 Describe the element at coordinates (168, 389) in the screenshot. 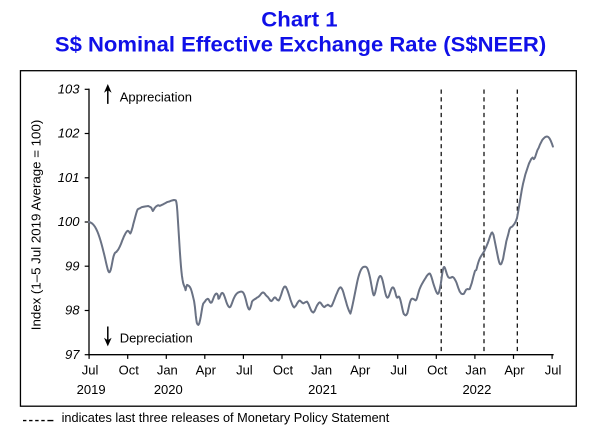

I see `svg-text: 2020` at that location.